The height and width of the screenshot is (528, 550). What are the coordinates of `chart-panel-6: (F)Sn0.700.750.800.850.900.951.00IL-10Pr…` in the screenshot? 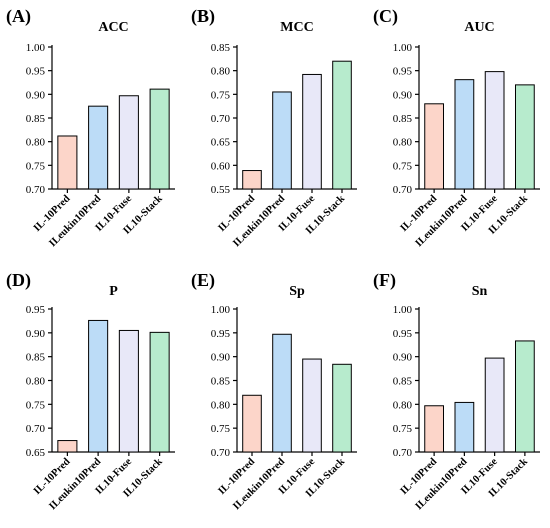 It's located at (456, 391).